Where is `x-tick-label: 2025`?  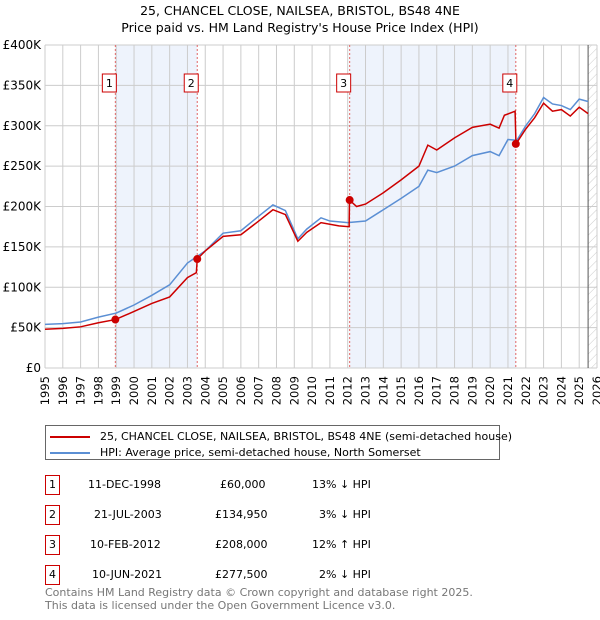
x-tick-label: 2025 is located at coordinates (579, 390).